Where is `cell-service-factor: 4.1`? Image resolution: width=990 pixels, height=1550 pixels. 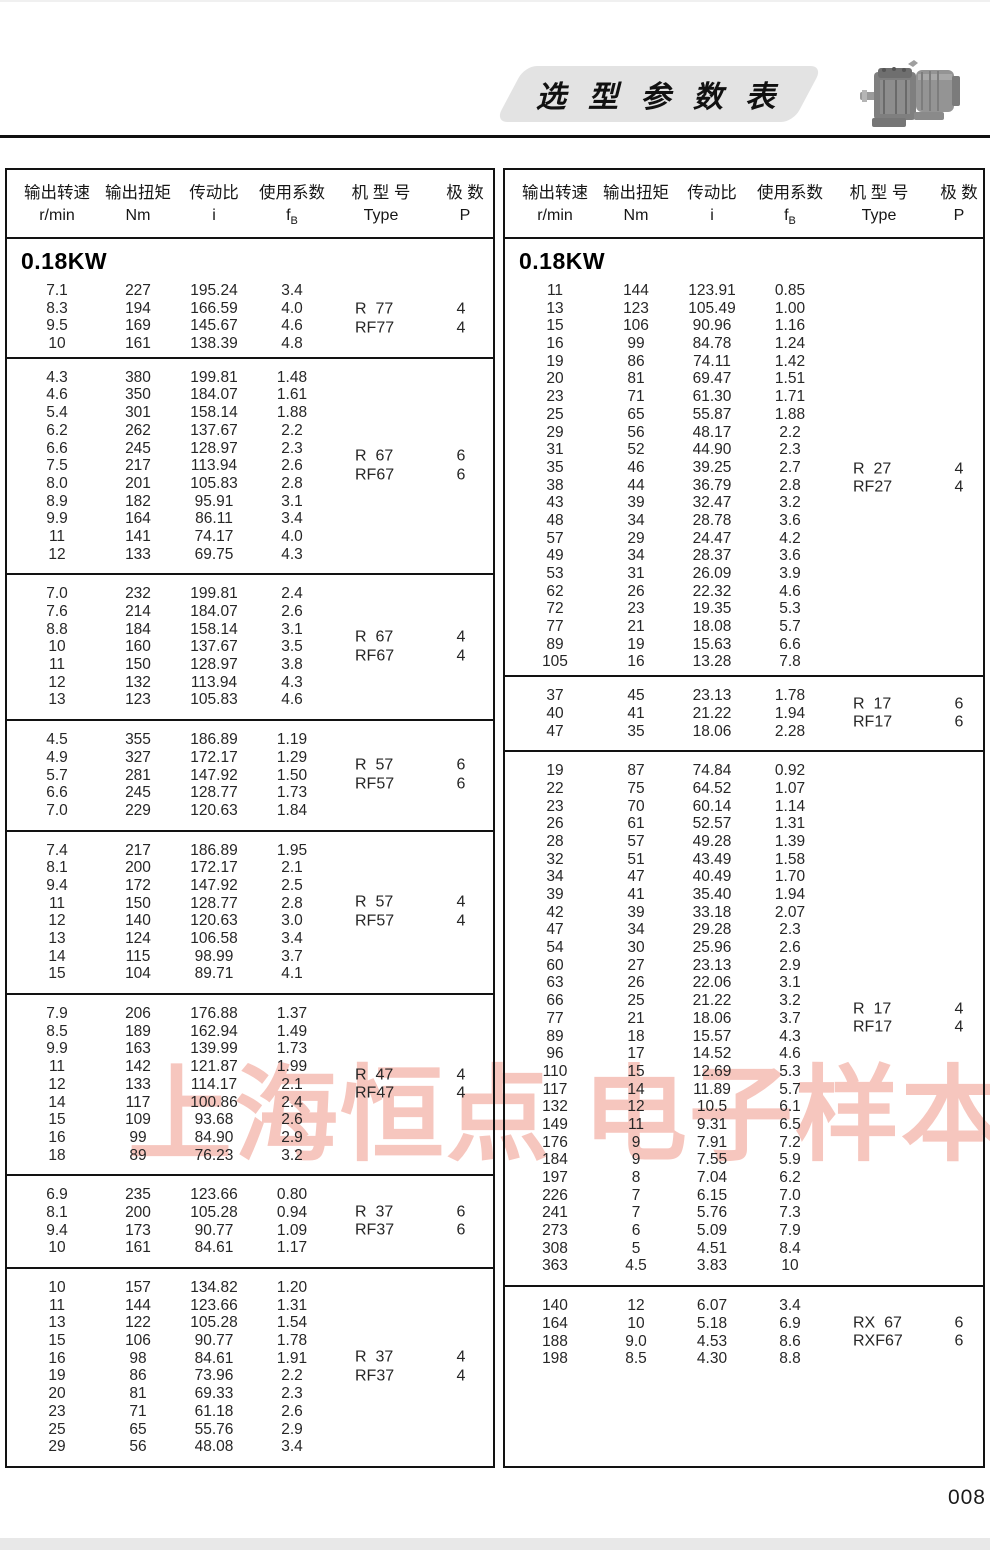 cell-service-factor: 4.1 is located at coordinates (292, 974).